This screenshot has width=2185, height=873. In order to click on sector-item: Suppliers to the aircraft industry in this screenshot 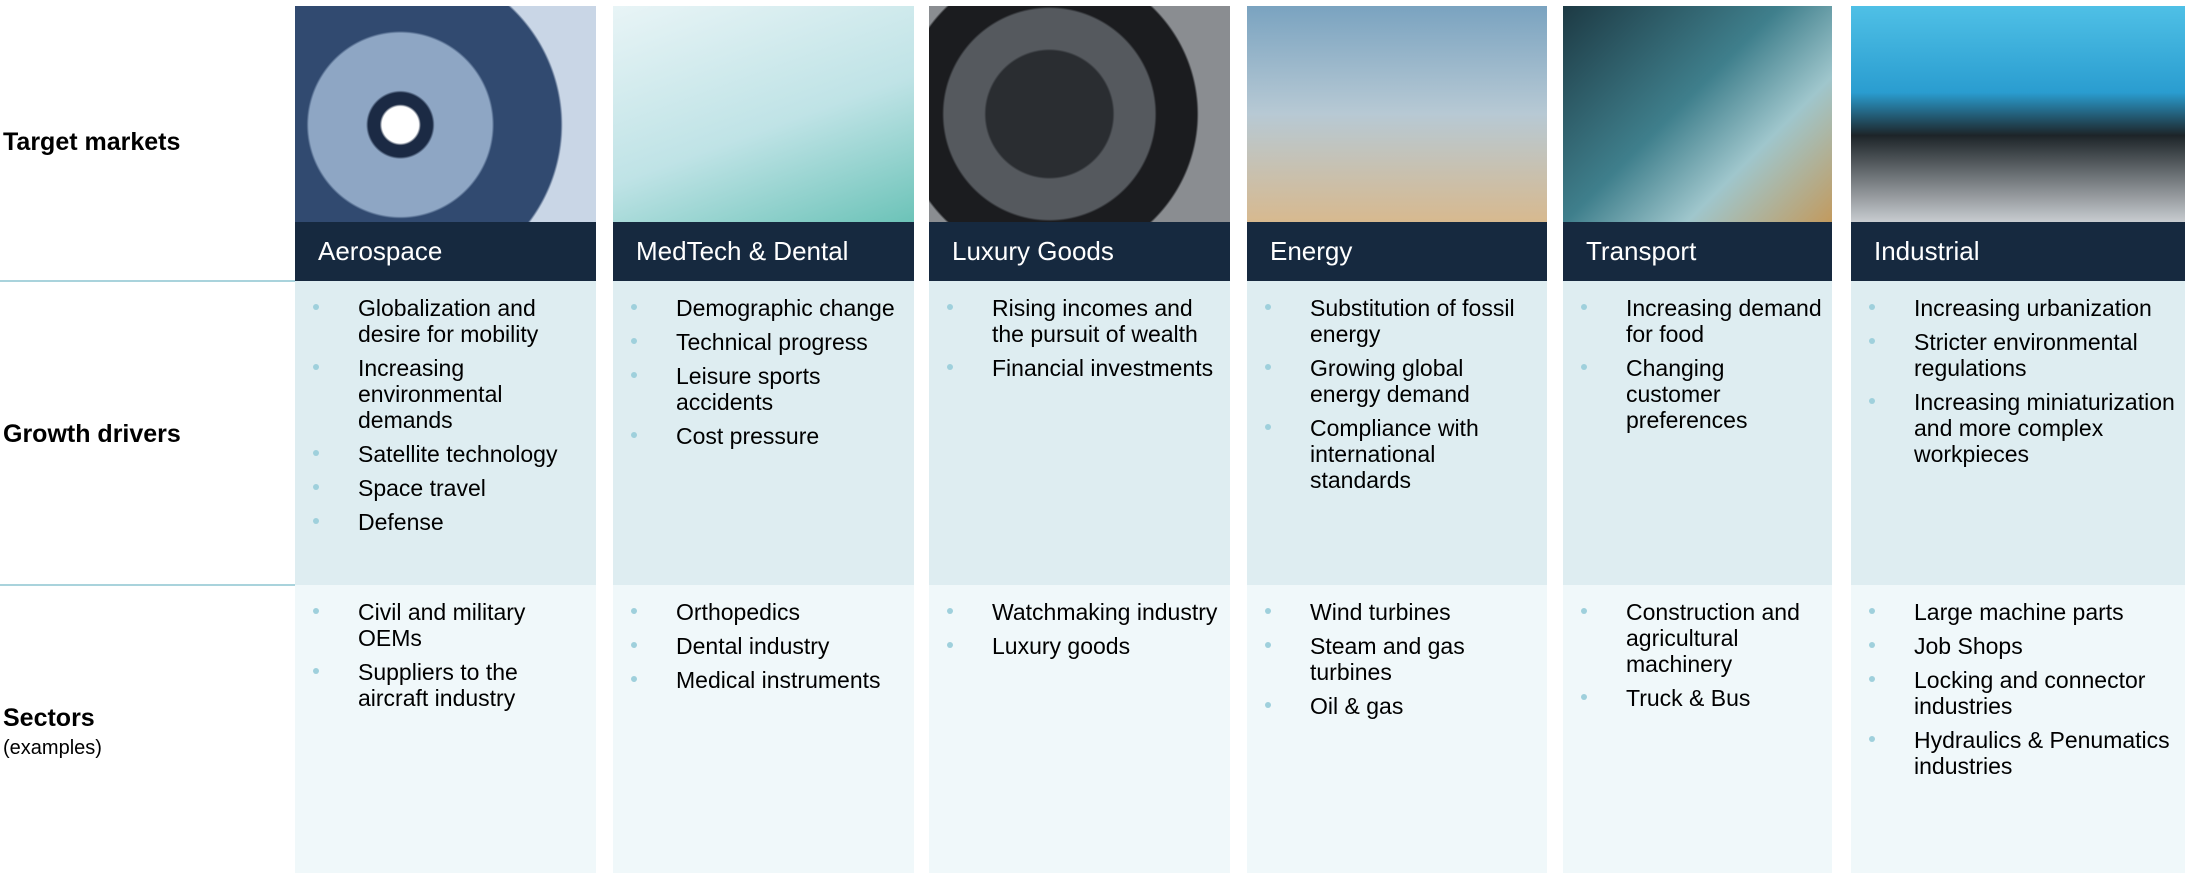, I will do `click(450, 685)`.